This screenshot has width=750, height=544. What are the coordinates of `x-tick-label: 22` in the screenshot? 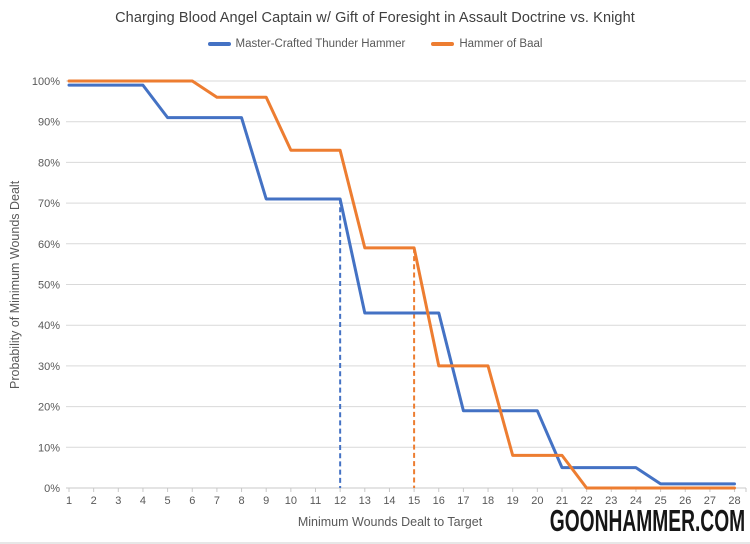 It's located at (587, 501).